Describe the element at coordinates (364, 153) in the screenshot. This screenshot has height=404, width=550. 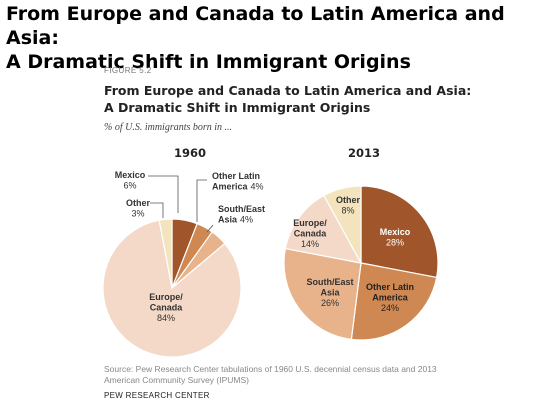
I see `pie-title: 2013` at that location.